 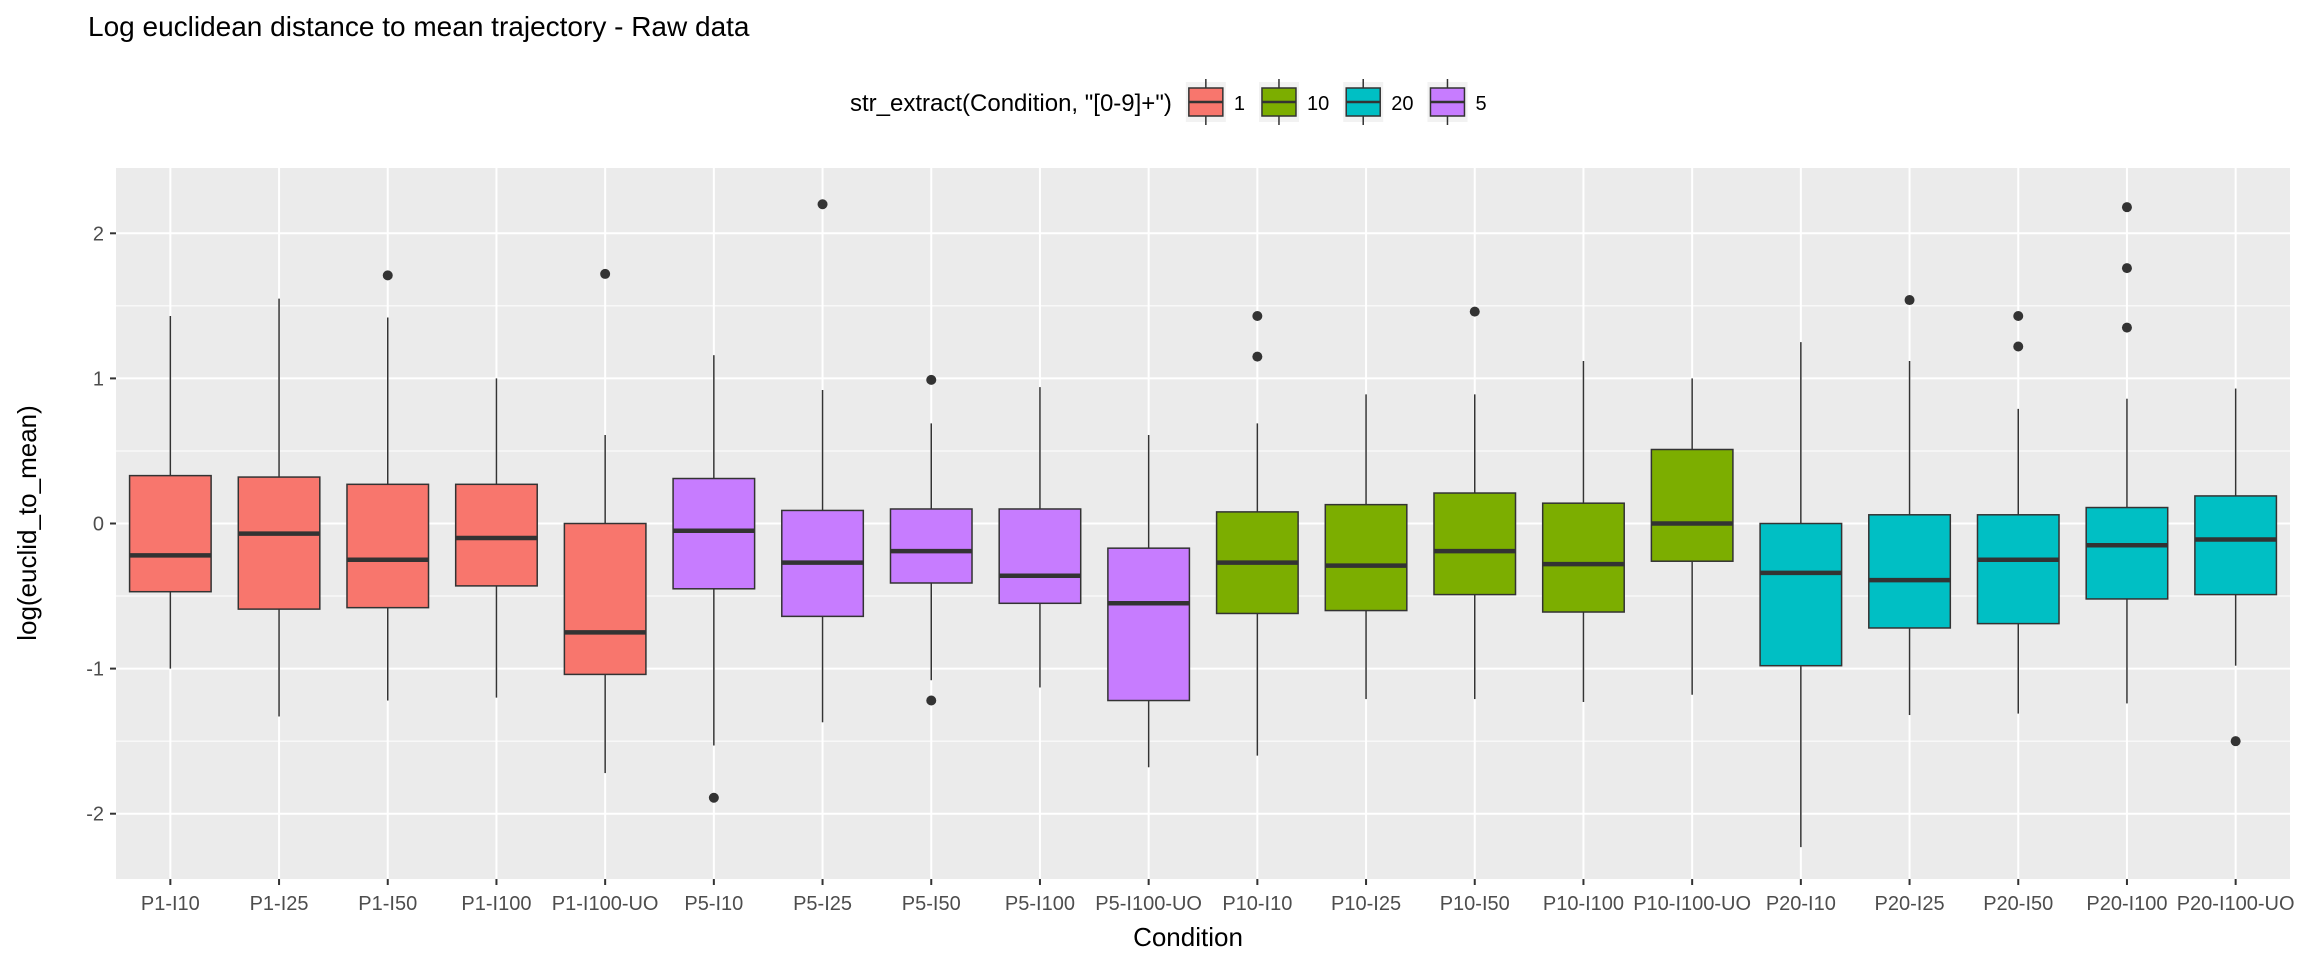 I want to click on x-tick-label: P20-I25, so click(x=1910, y=904).